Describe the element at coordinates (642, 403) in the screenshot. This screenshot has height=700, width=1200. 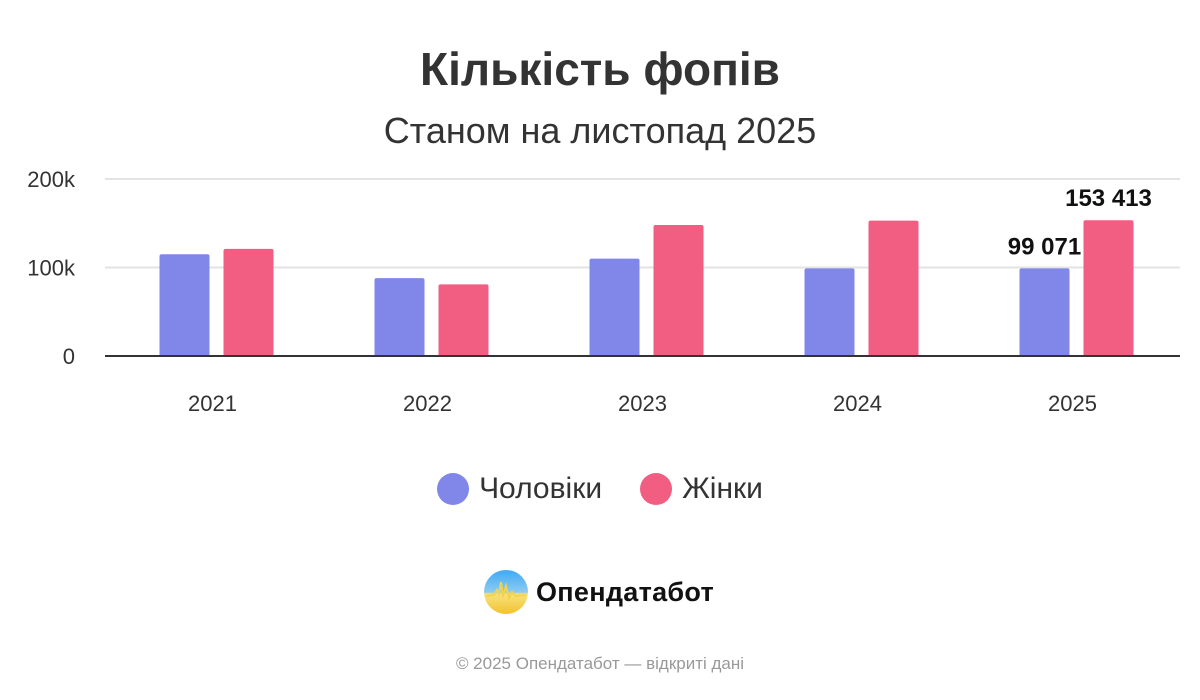
I see `x-tick-label: 2023` at that location.